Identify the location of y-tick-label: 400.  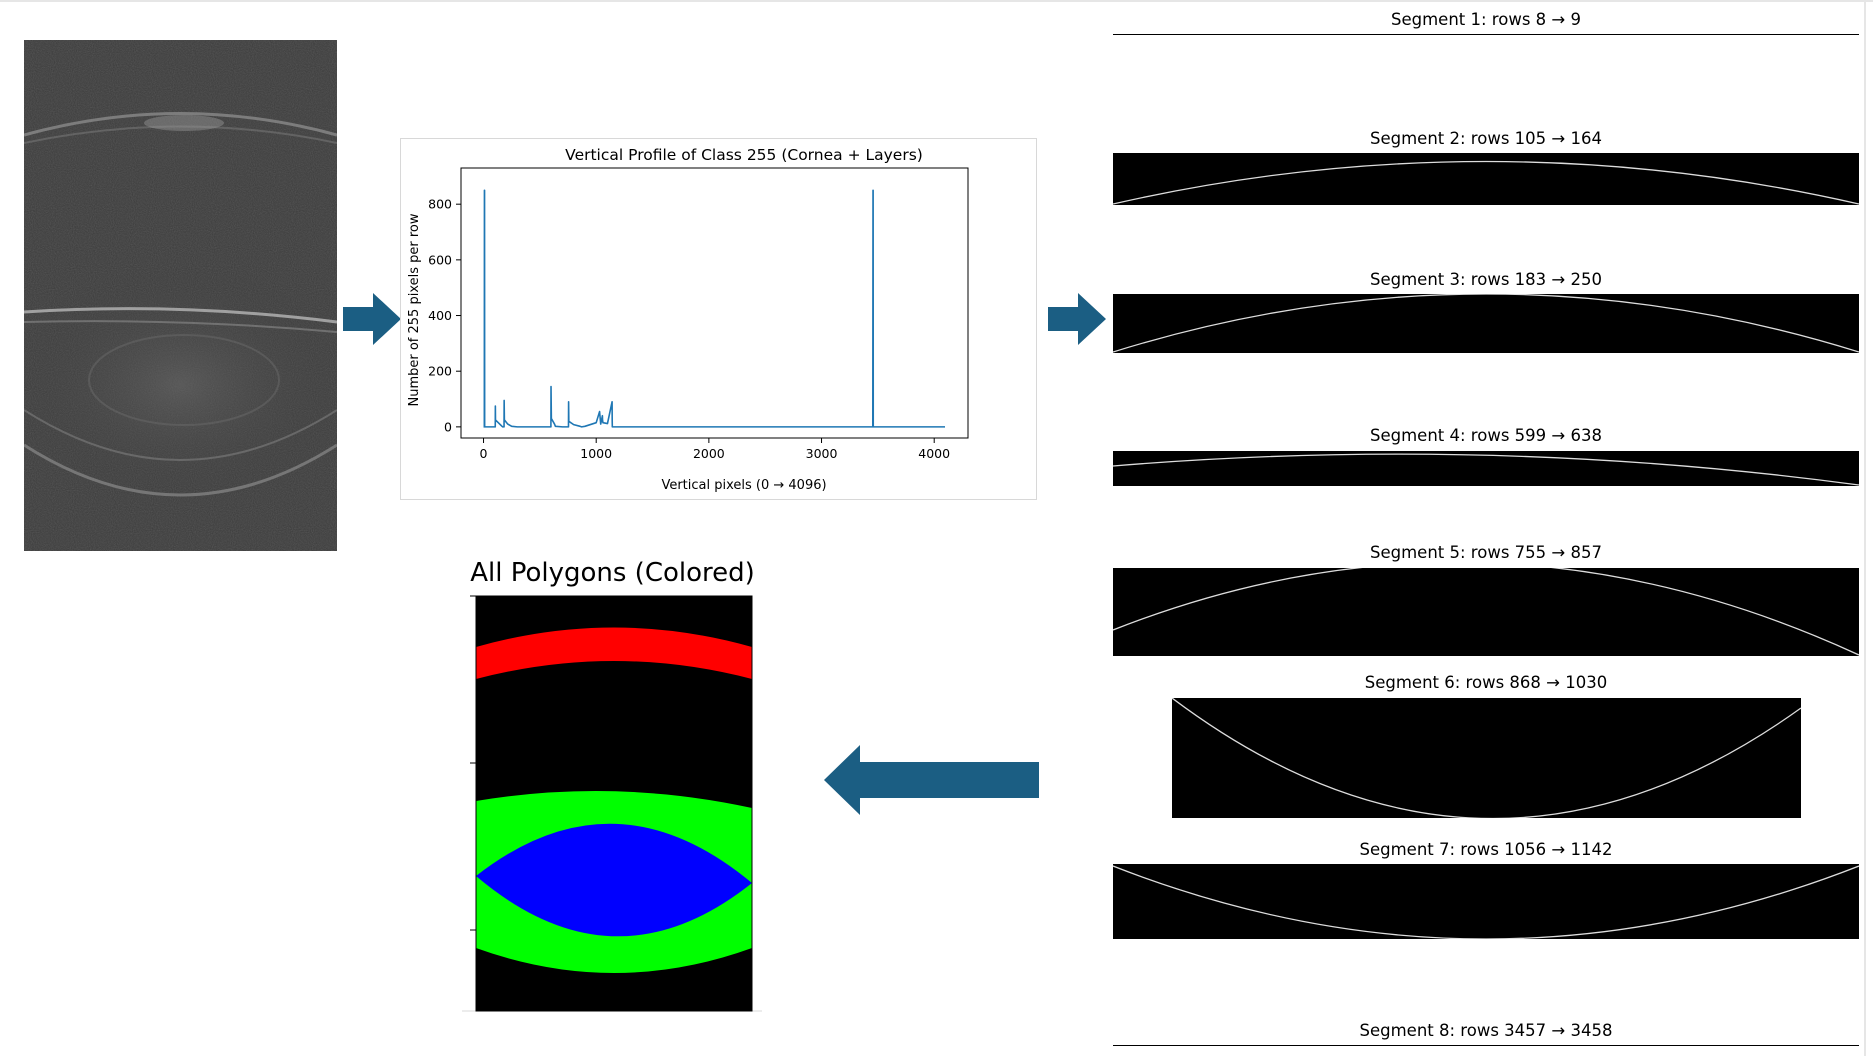
(440, 315).